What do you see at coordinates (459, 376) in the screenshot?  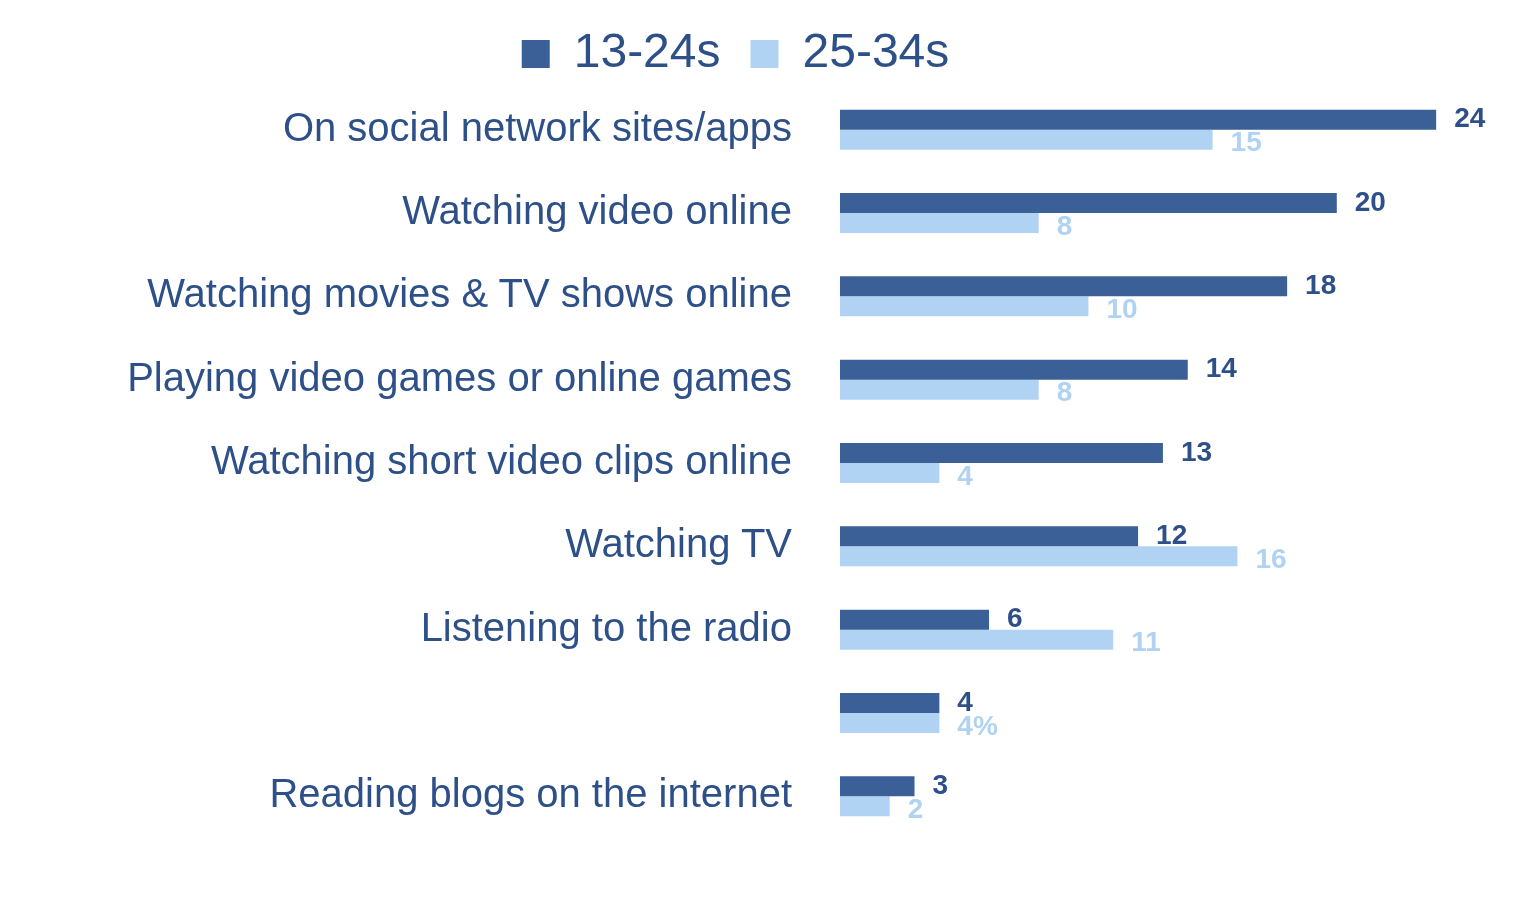 I see `y-tick-label: Playing video games or online games` at bounding box center [459, 376].